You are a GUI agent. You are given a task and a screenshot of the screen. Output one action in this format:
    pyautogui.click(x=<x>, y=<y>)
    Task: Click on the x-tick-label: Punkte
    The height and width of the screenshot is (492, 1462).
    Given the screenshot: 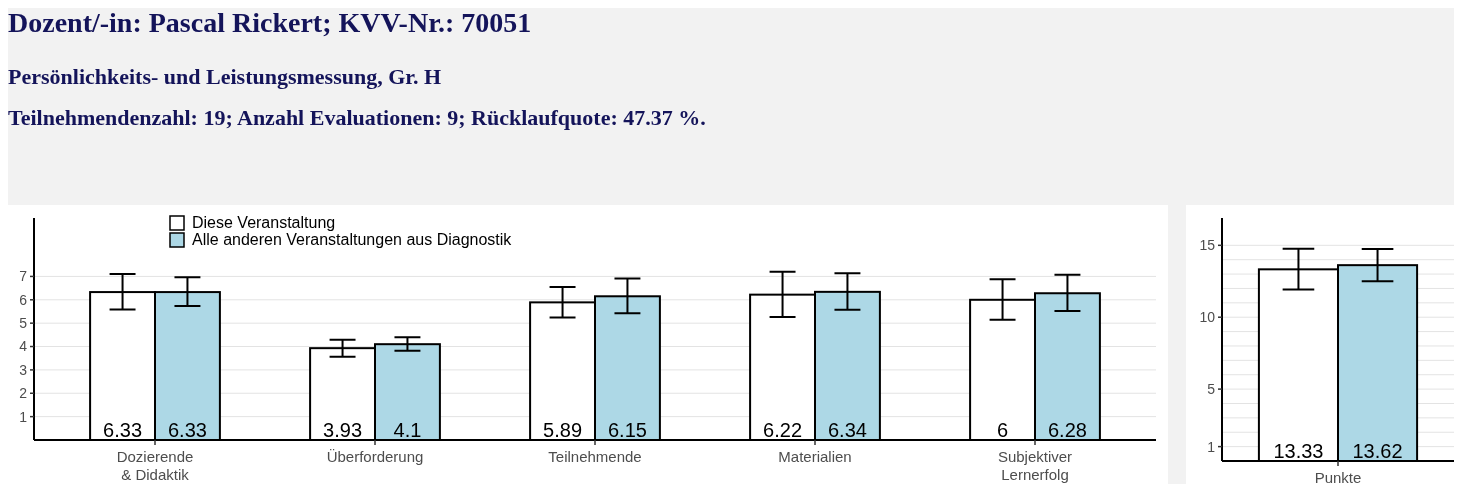 What is the action you would take?
    pyautogui.click(x=1338, y=477)
    